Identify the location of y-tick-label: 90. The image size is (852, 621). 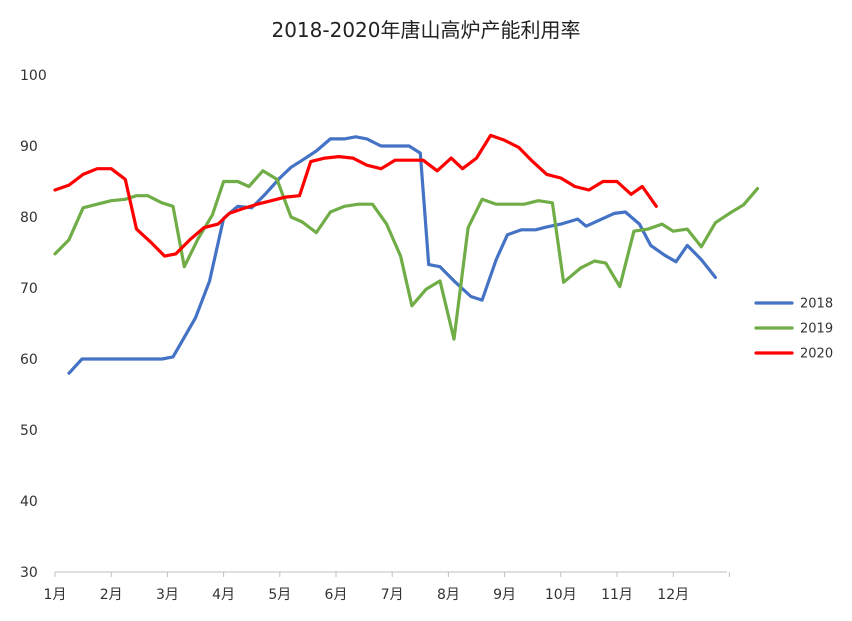
(29, 147).